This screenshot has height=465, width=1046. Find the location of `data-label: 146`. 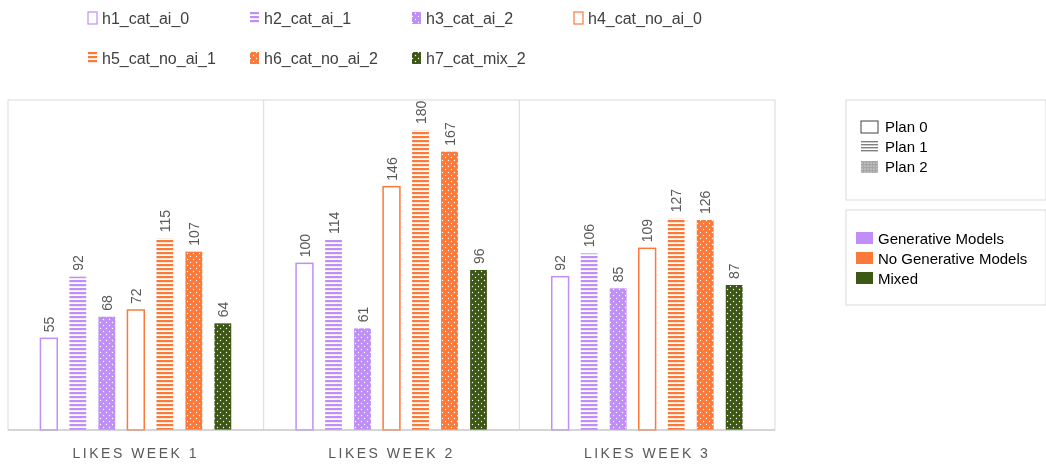

data-label: 146 is located at coordinates (391, 169).